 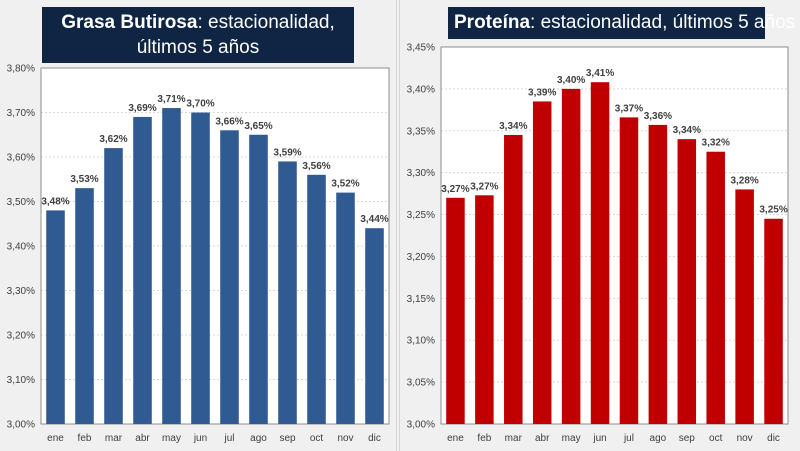 What do you see at coordinates (629, 270) in the screenshot?
I see `protein-chart-bar-jul` at bounding box center [629, 270].